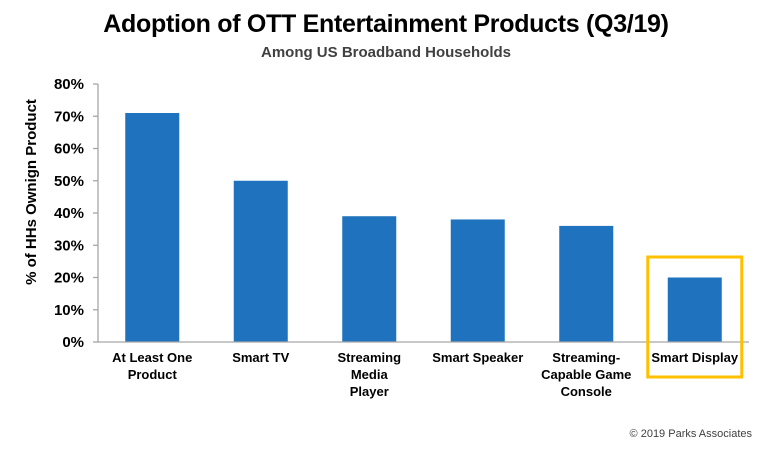 The height and width of the screenshot is (449, 772). What do you see at coordinates (69, 181) in the screenshot?
I see `y-tick-label: 50%` at bounding box center [69, 181].